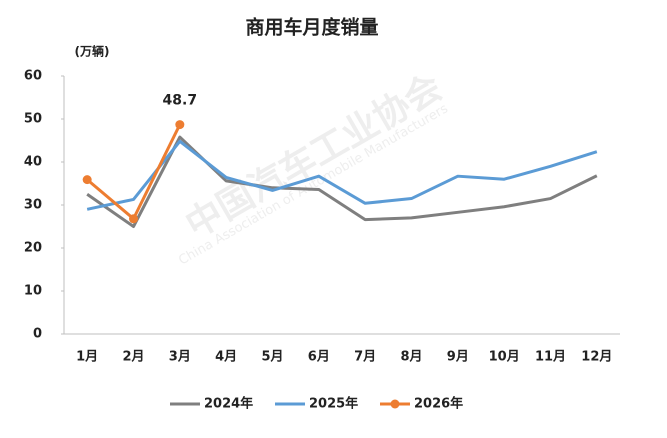 This screenshot has width=667, height=438. Describe the element at coordinates (33, 76) in the screenshot. I see `y-tick-label: 60` at that location.